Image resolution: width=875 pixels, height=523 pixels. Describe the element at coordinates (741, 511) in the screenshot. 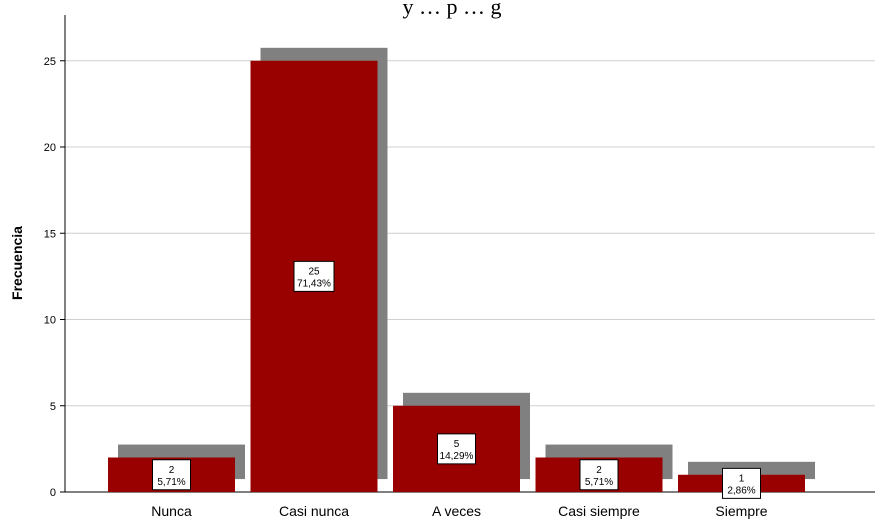

I see `x-category-label: Siempre` at that location.